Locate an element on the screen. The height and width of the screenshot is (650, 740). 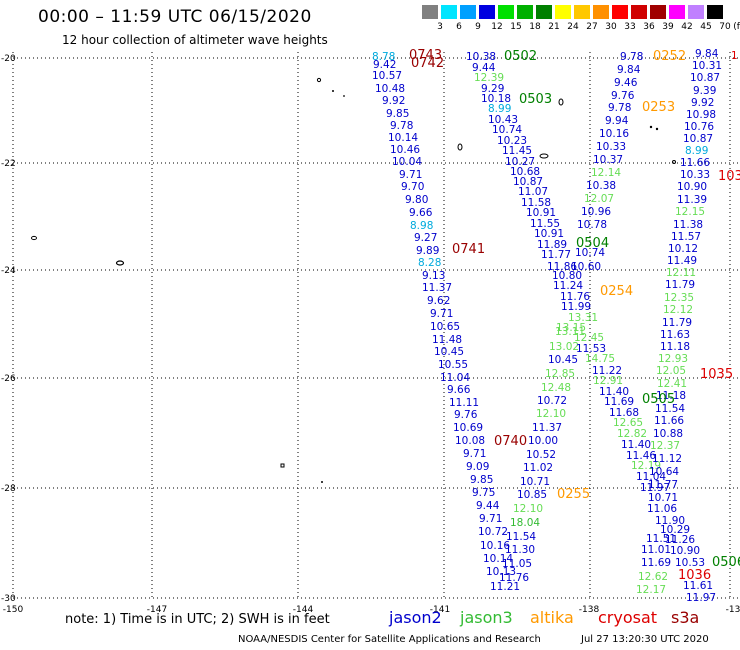
wave-height-value: 10.76 is located at coordinates (699, 127).